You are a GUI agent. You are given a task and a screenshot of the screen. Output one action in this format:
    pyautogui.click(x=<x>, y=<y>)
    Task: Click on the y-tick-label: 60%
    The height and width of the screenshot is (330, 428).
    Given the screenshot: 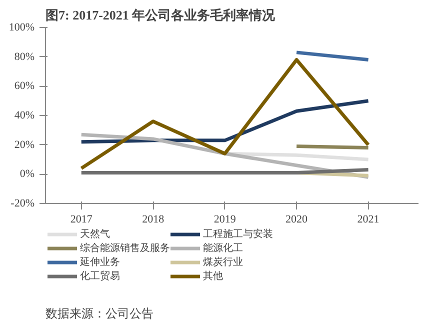 What is the action you would take?
    pyautogui.click(x=24, y=86)
    